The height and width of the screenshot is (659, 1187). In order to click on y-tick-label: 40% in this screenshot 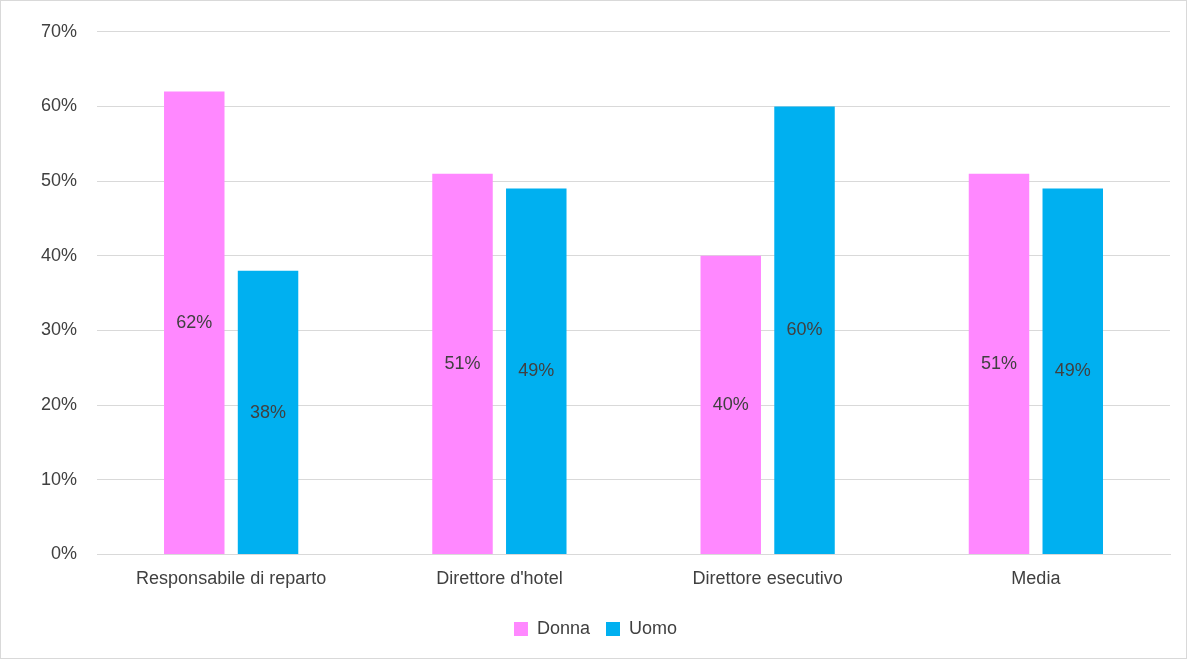, I will do `click(59, 254)`.